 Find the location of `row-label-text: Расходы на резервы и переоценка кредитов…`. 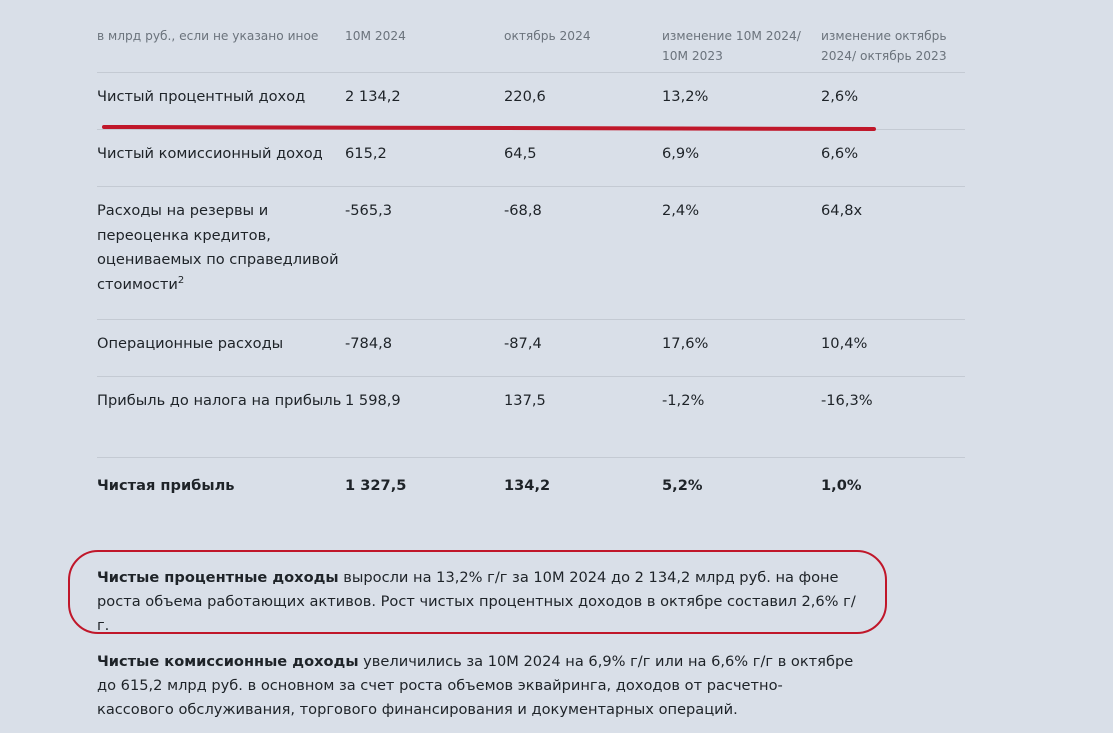

row-label-text: Расходы на резервы и переоценка кредитов… is located at coordinates (218, 247).